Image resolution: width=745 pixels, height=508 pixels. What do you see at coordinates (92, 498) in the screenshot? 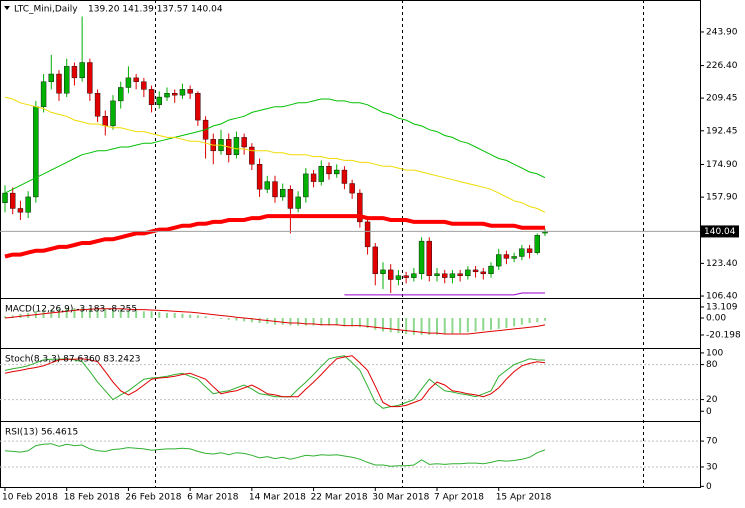
I see `x-tick-label: 18 Feb 2018` at bounding box center [92, 498].